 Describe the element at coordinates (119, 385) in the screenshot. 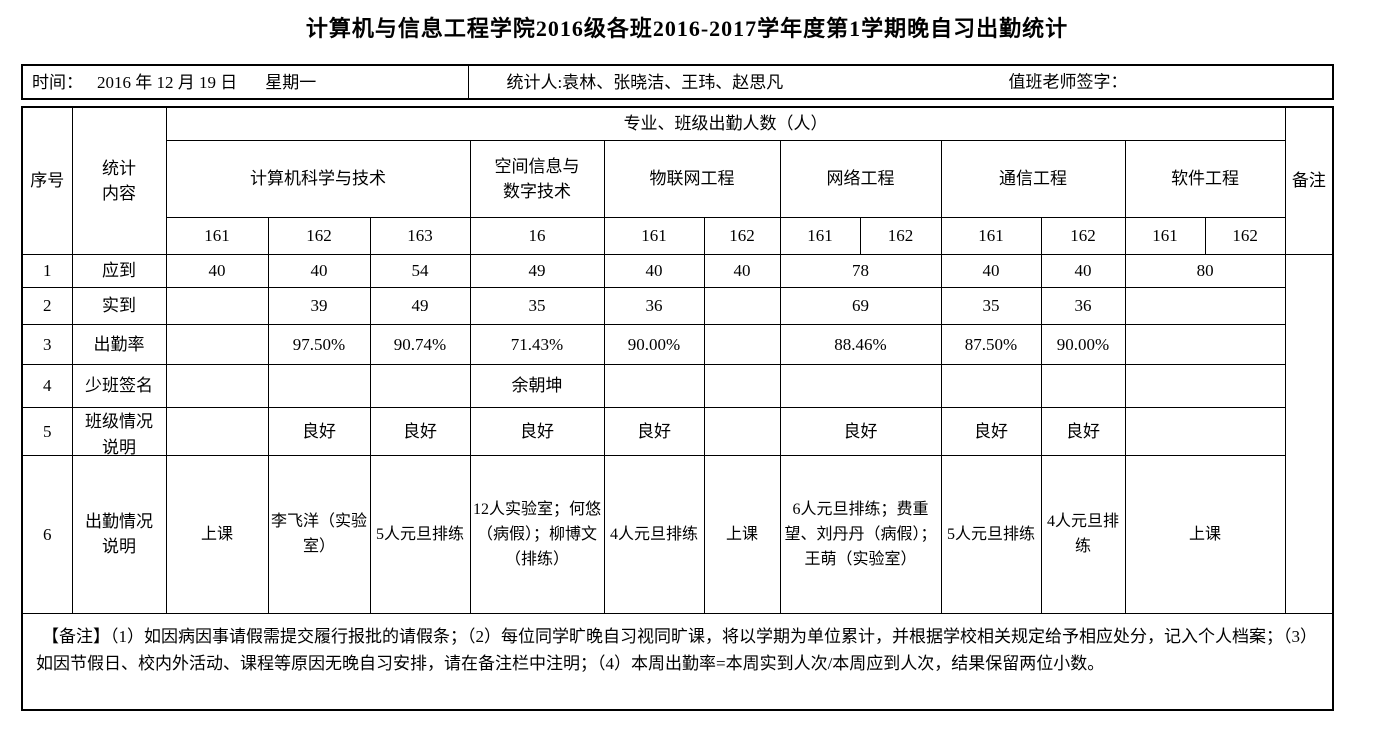

I see `row-label: 少班签名` at that location.